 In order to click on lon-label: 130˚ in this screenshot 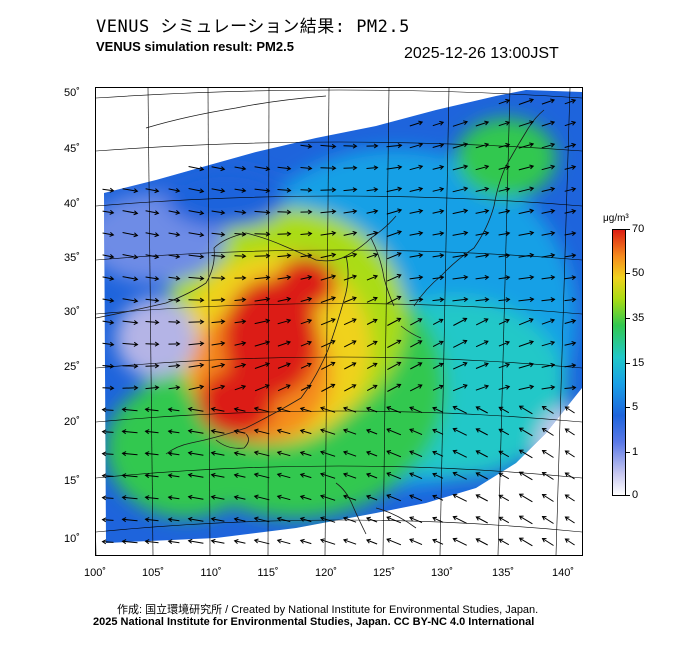, I will do `click(442, 573)`.